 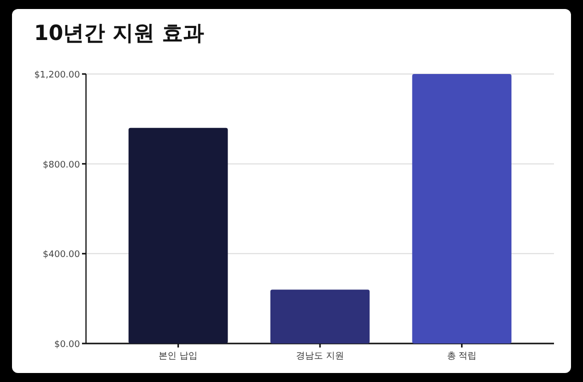 What do you see at coordinates (57, 75) in the screenshot?
I see `y-tick-label: $1,200.00` at bounding box center [57, 75].